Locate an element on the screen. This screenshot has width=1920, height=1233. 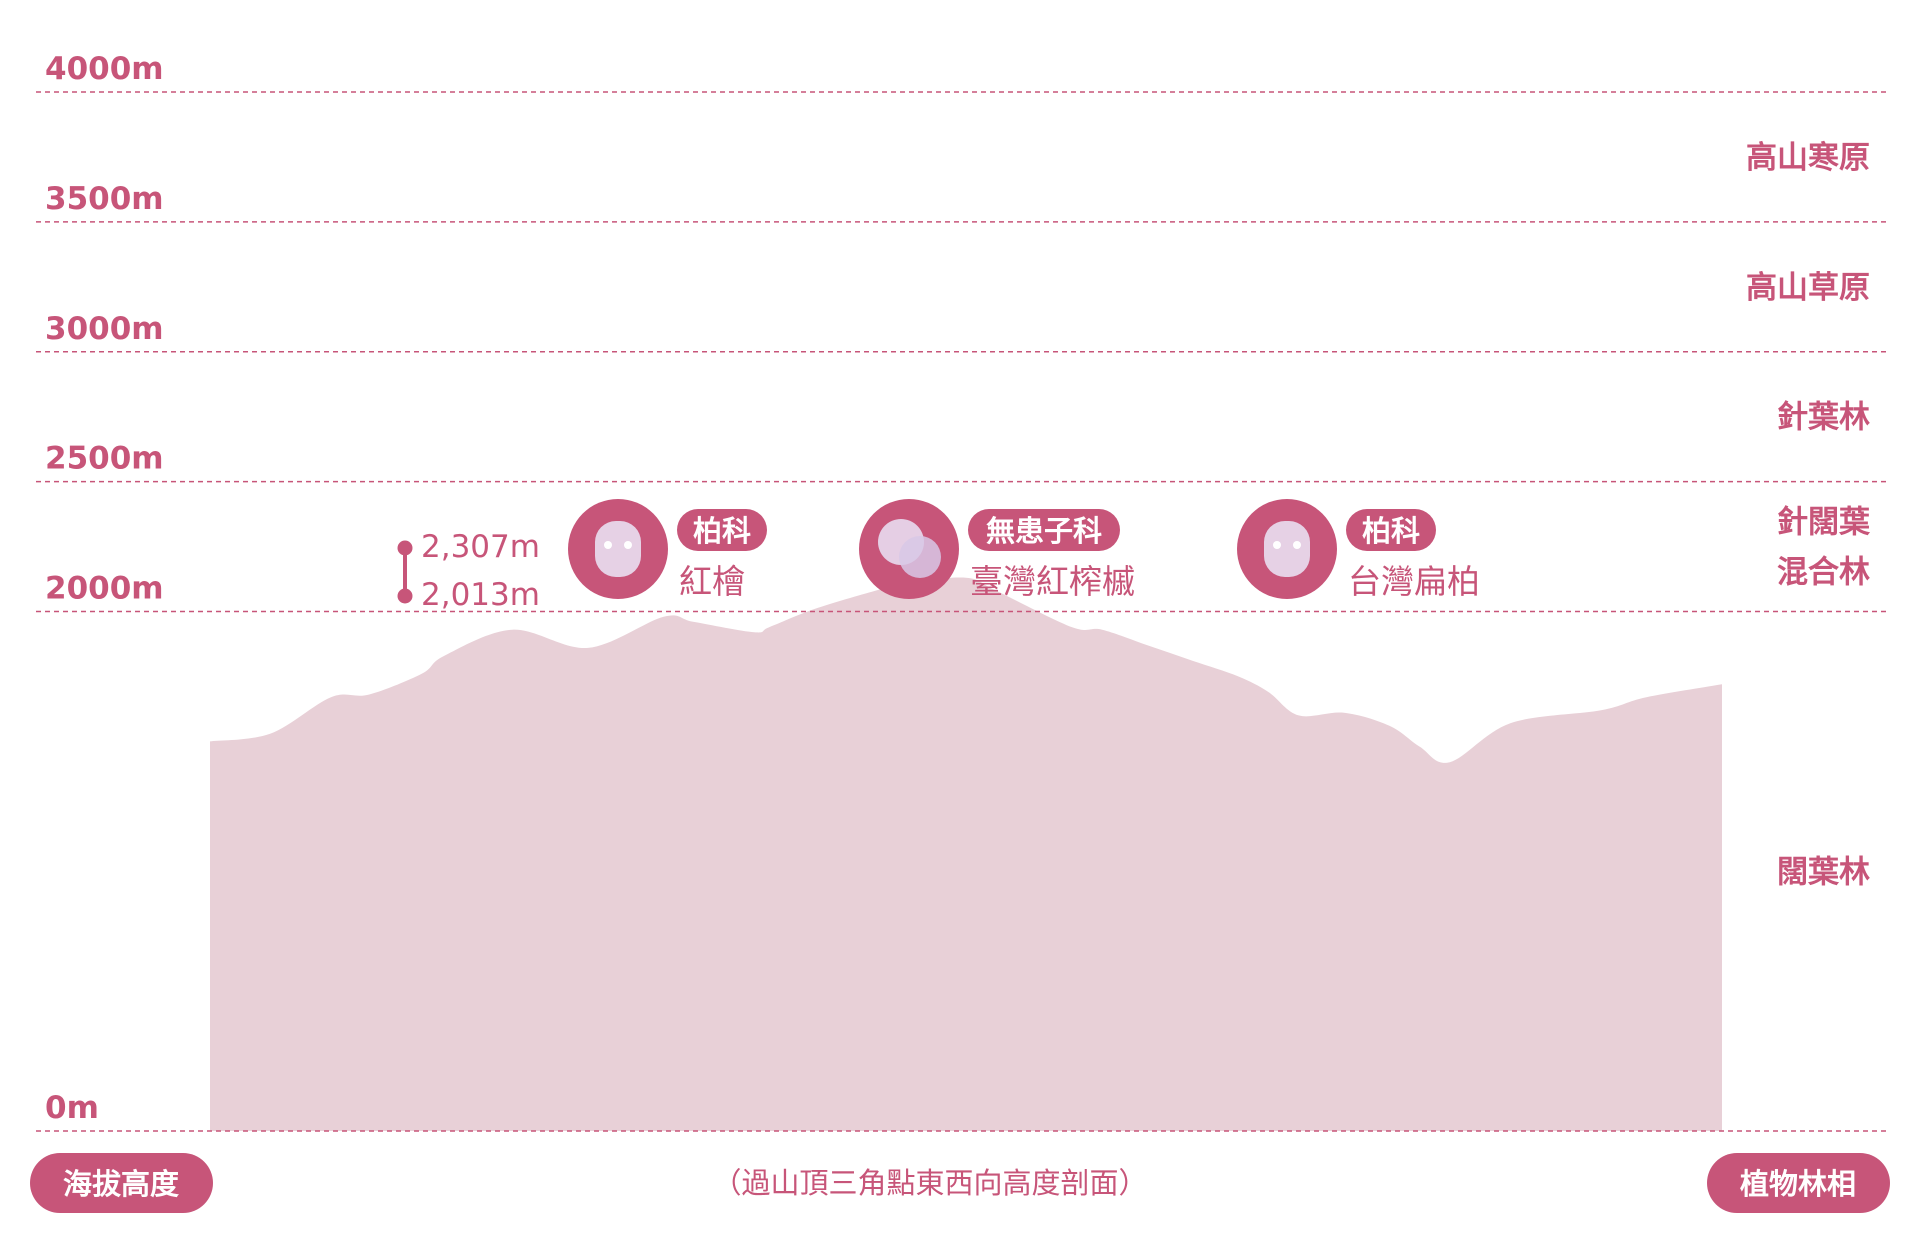
species-family-1: 無患子科 is located at coordinates (1044, 531).